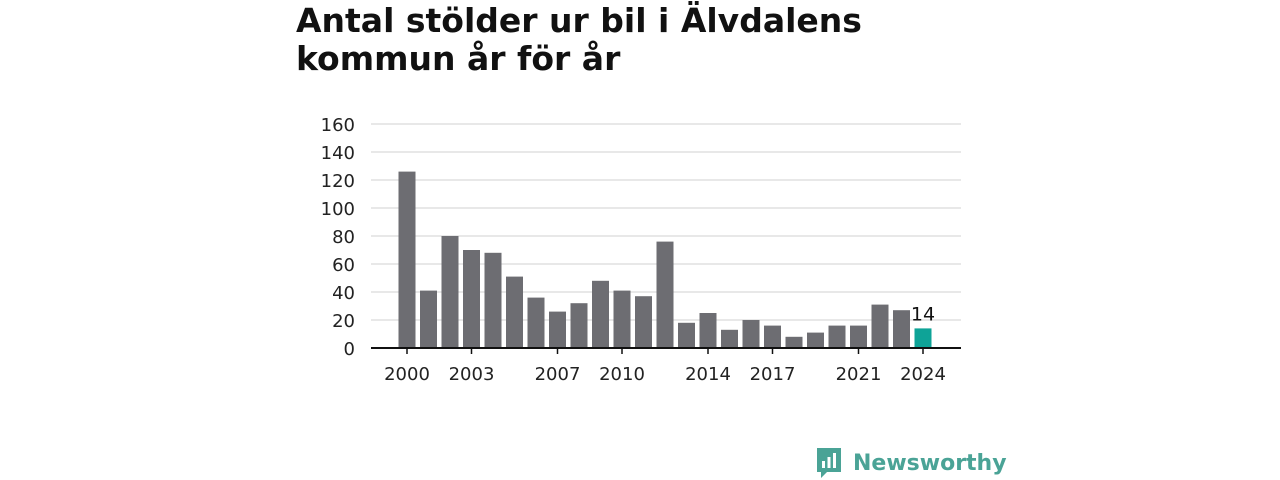 The width and height of the screenshot is (1280, 480). What do you see at coordinates (923, 338) in the screenshot?
I see `bar-highlight` at bounding box center [923, 338].